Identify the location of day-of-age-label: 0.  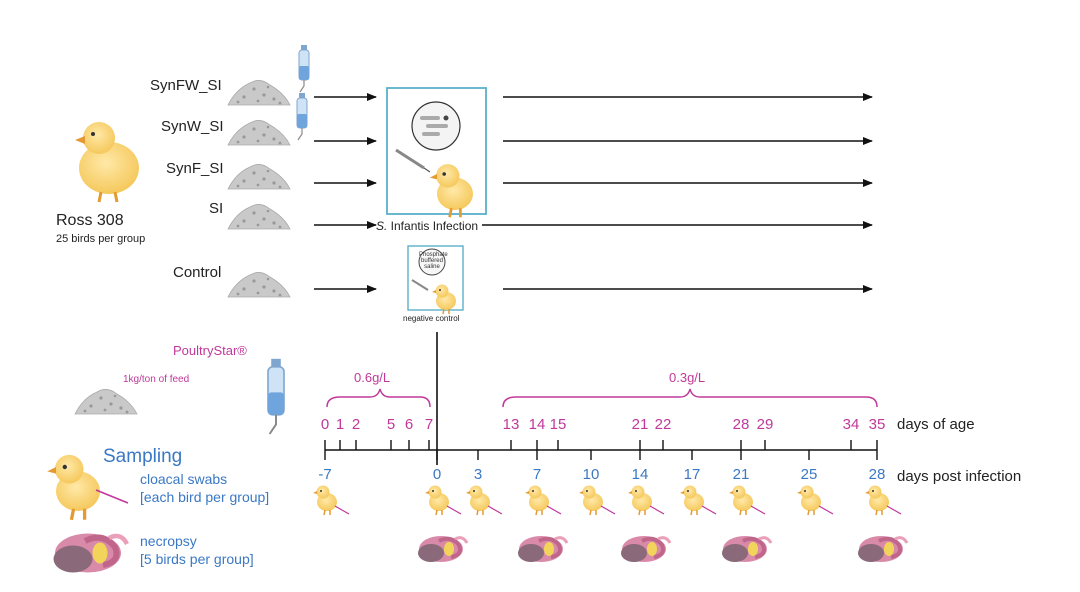
(325, 424).